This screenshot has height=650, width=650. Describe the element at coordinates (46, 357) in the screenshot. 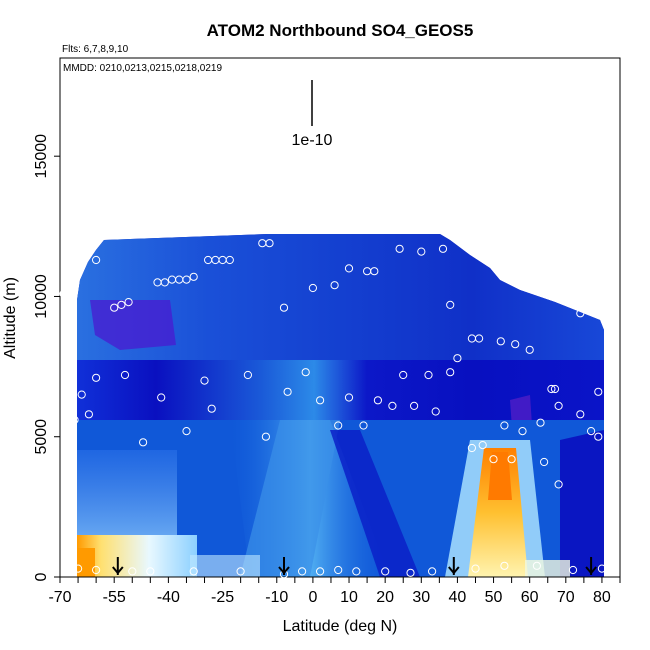

I see `y-axis: 0 5000 10000 15000` at that location.